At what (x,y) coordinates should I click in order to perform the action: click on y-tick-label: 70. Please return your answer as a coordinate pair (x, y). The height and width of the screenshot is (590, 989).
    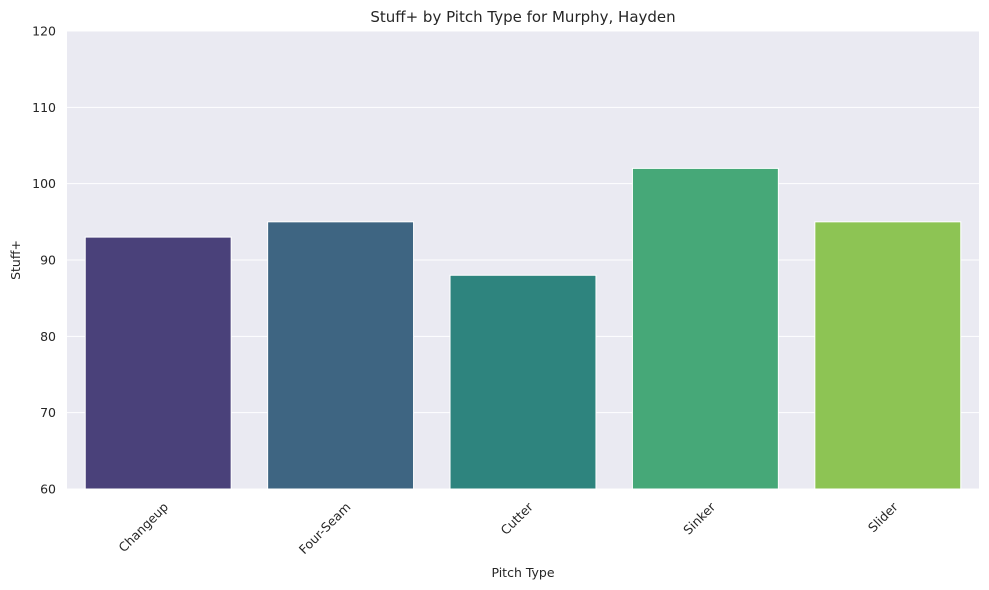
    Looking at the image, I should click on (48, 412).